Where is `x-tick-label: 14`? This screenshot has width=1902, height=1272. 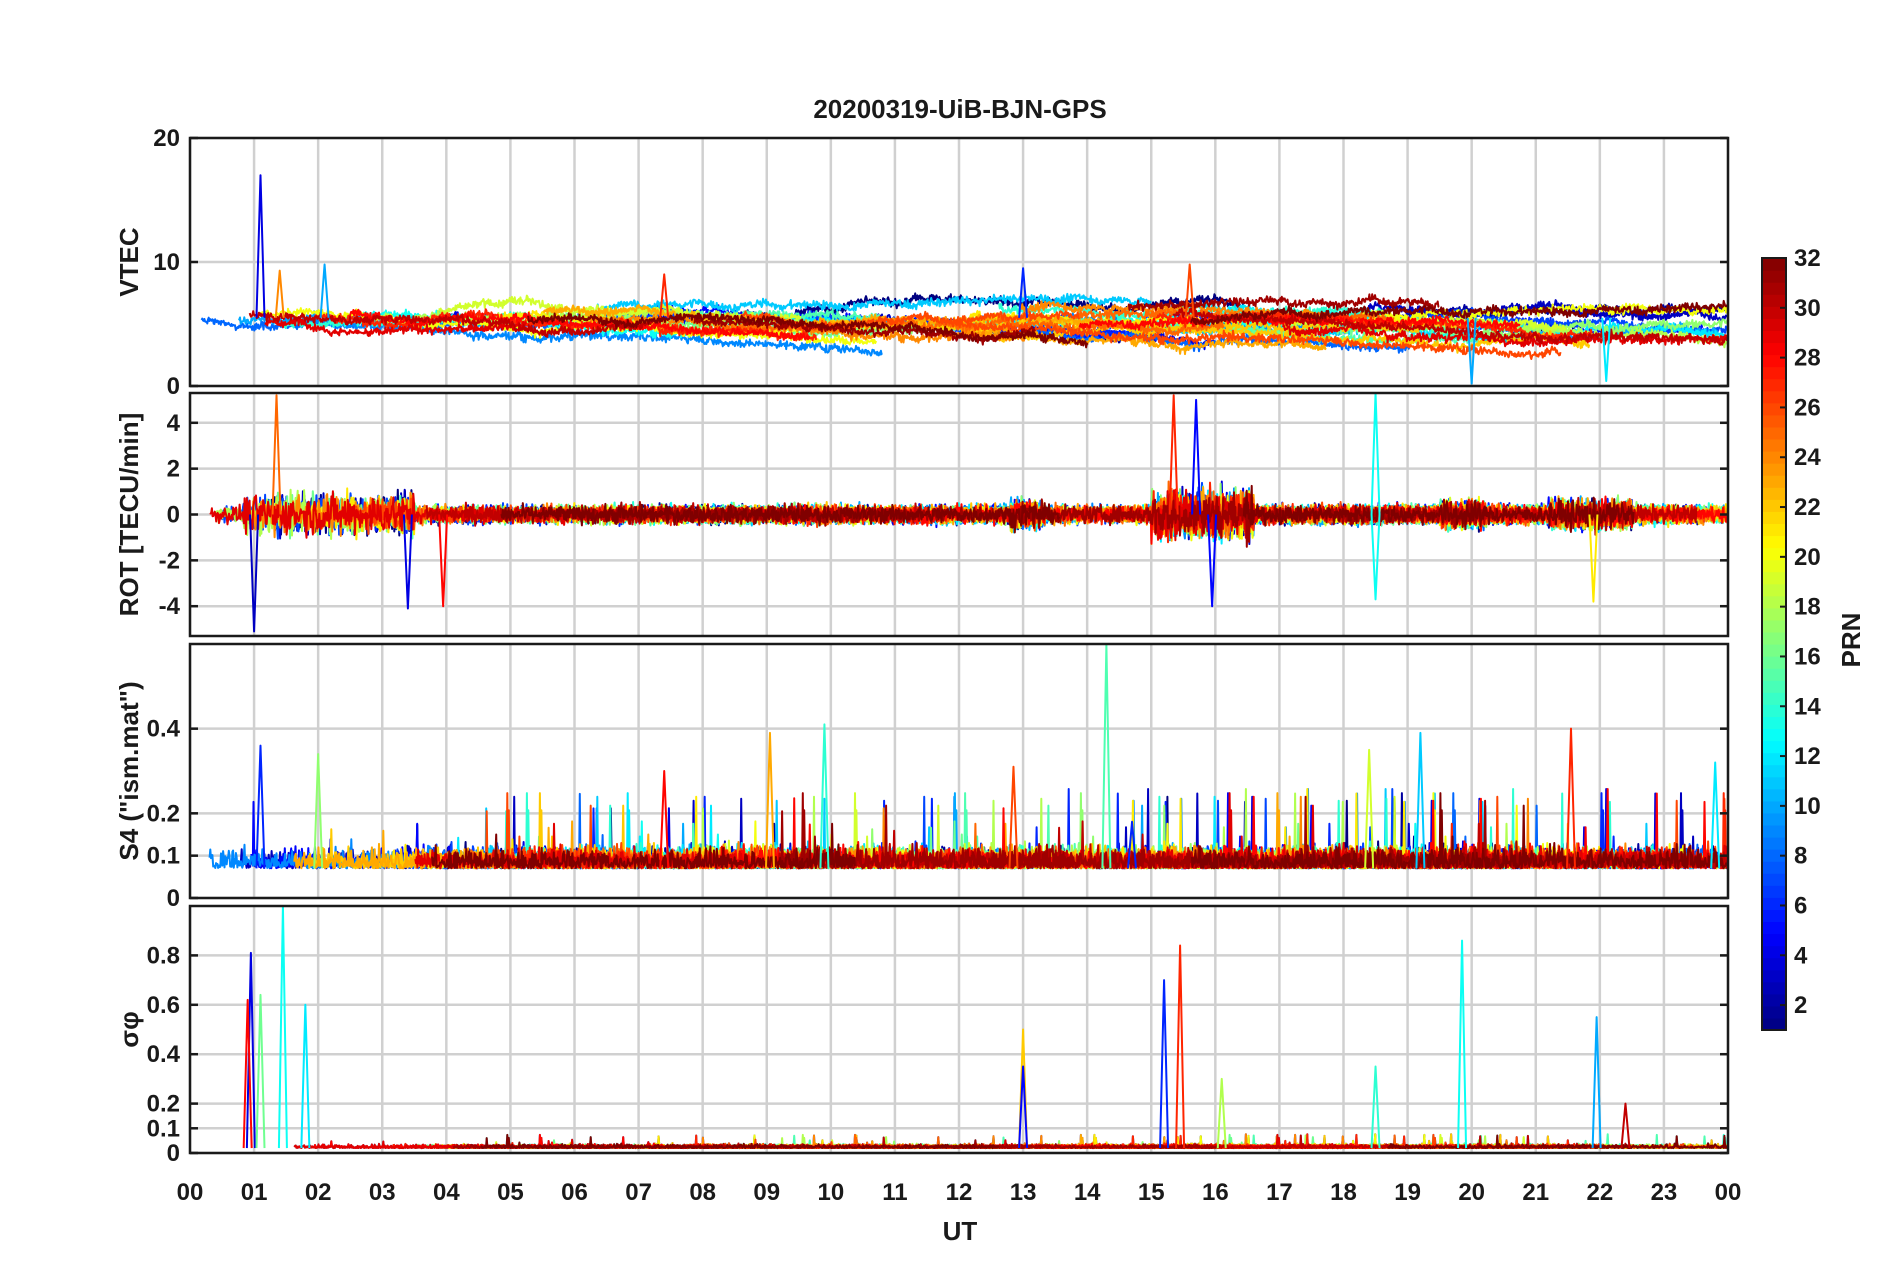
x-tick-label: 14 is located at coordinates (1087, 1192).